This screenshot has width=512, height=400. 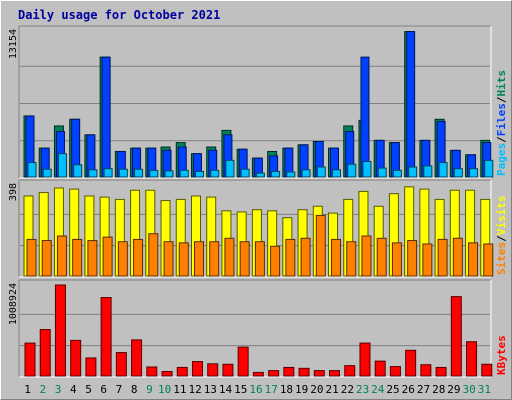 I want to click on x-tick-label: 13, so click(x=210, y=389).